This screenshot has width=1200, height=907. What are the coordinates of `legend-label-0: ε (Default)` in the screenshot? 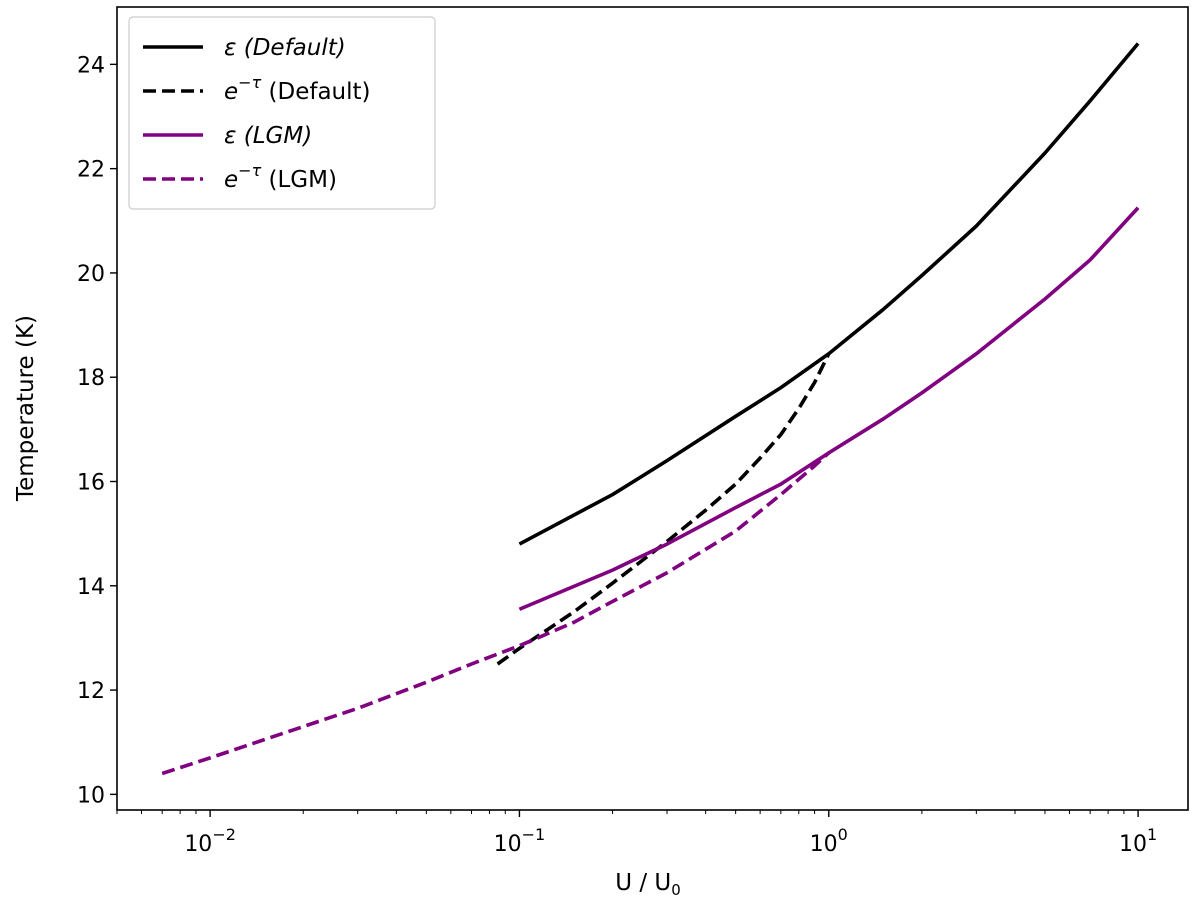 It's located at (285, 48).